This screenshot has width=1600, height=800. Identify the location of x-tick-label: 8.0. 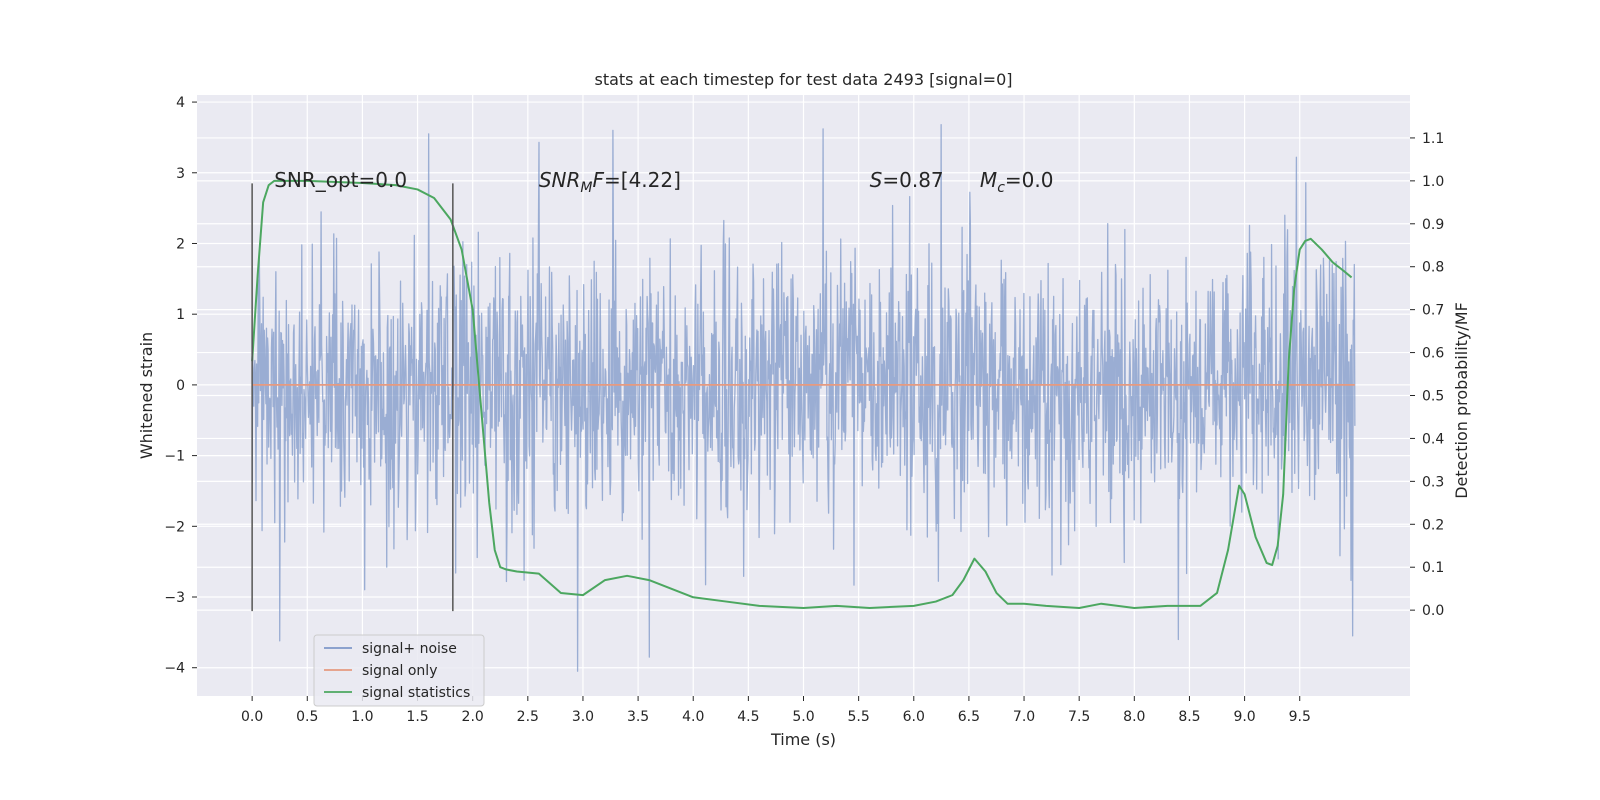
(1134, 717).